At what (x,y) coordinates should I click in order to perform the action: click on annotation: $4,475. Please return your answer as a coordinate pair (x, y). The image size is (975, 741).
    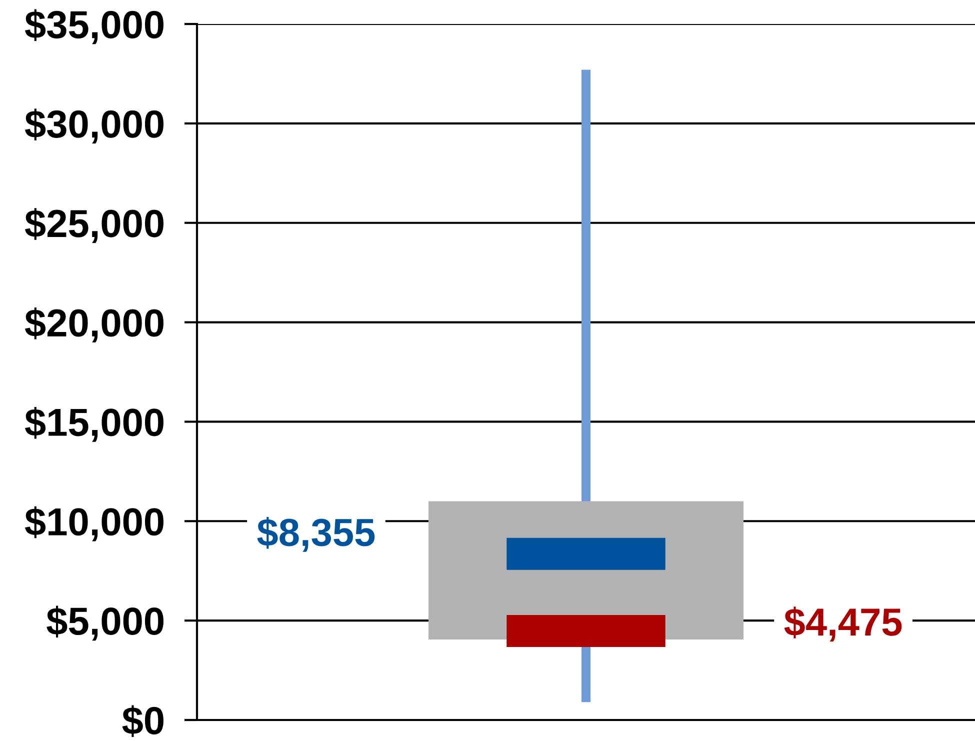
    Looking at the image, I should click on (843, 624).